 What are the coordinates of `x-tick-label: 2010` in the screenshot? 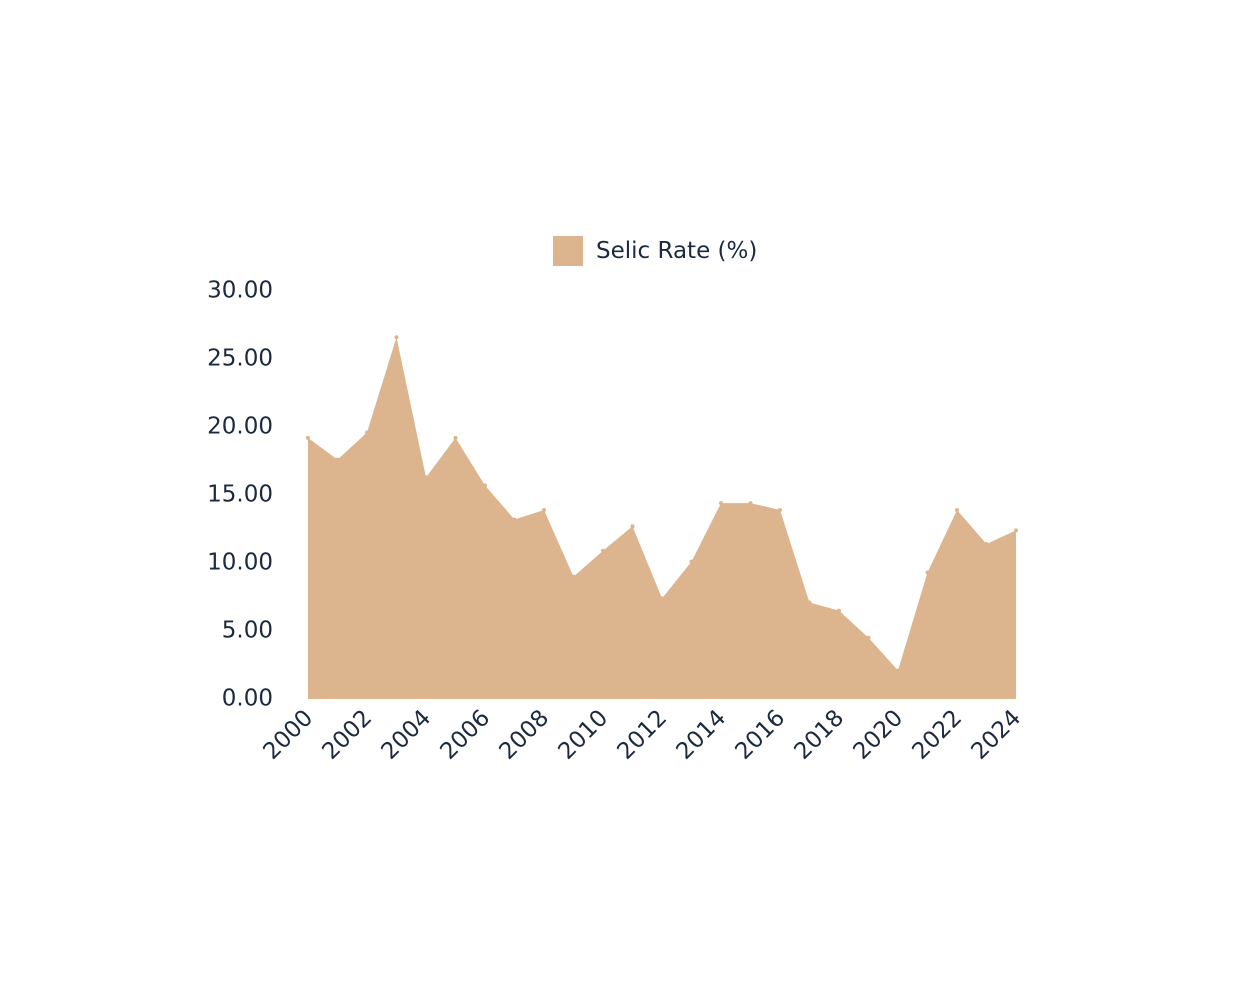 It's located at (583, 735).